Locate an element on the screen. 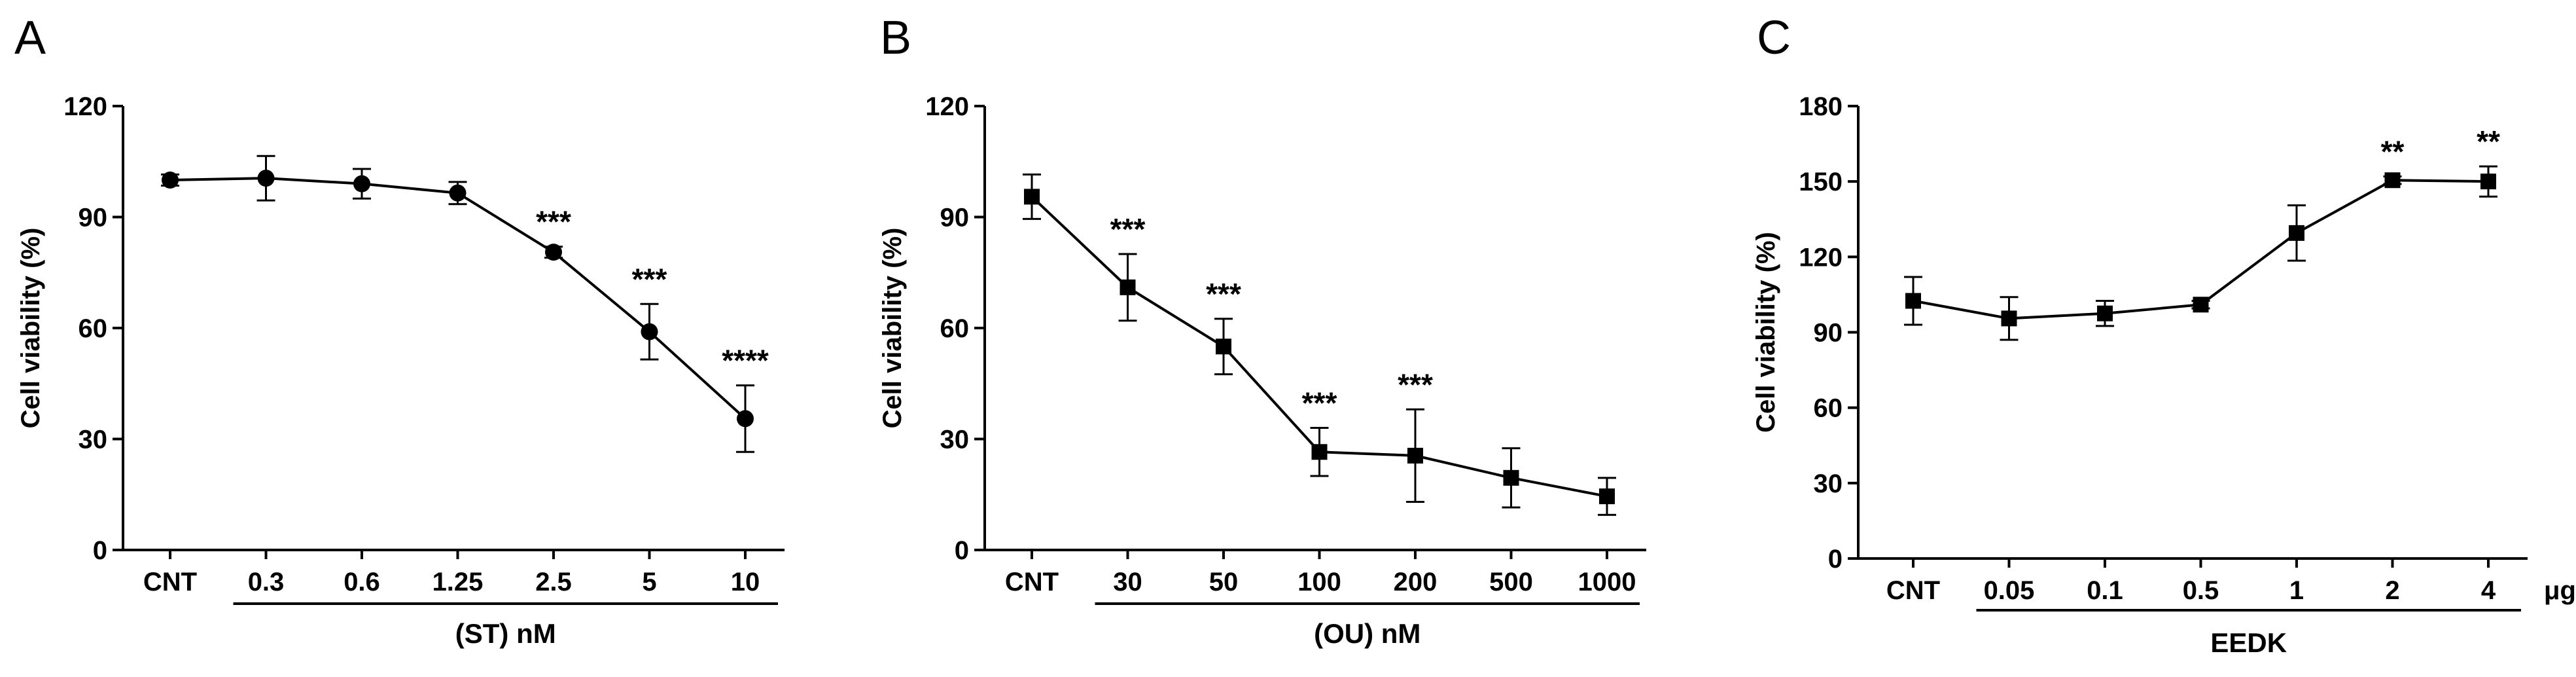 This screenshot has width=2576, height=677. panel-letter: B is located at coordinates (895, 38).